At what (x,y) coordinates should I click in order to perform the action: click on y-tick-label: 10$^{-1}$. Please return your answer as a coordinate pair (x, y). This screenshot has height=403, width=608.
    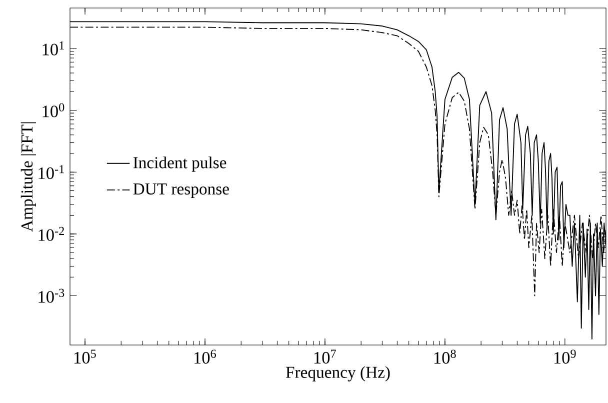
    Looking at the image, I should click on (51, 172).